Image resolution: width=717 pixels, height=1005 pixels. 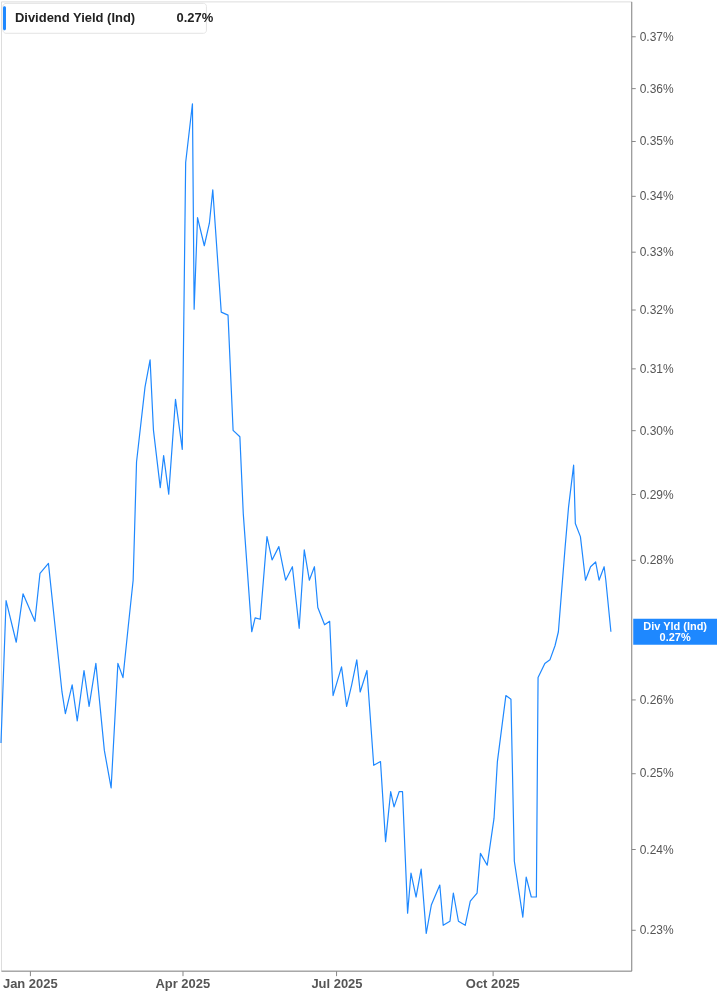 What do you see at coordinates (75, 18) in the screenshot?
I see `legend-label: Dividend Yield (Ind)` at bounding box center [75, 18].